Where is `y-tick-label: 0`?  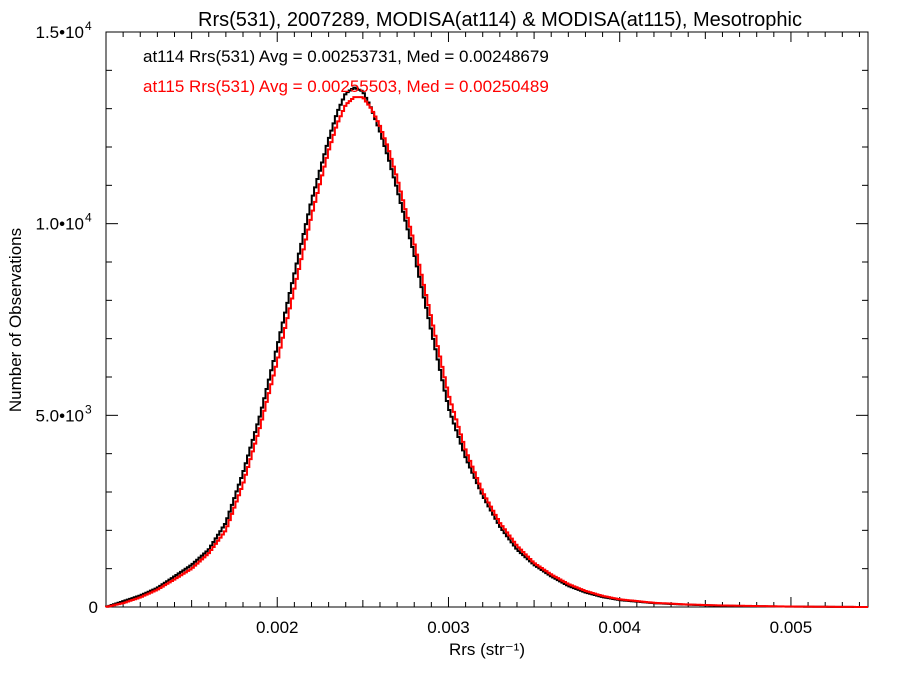 y-tick-label: 0 is located at coordinates (93, 607).